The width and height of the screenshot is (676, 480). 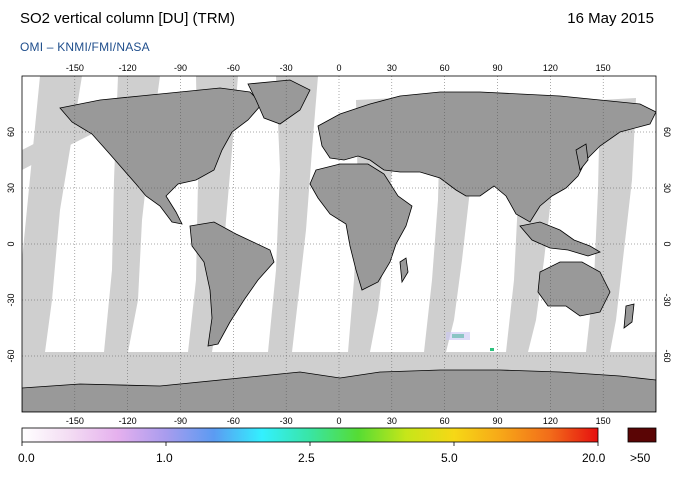 What do you see at coordinates (610, 18) in the screenshot?
I see `map-date: 16 May 2015` at bounding box center [610, 18].